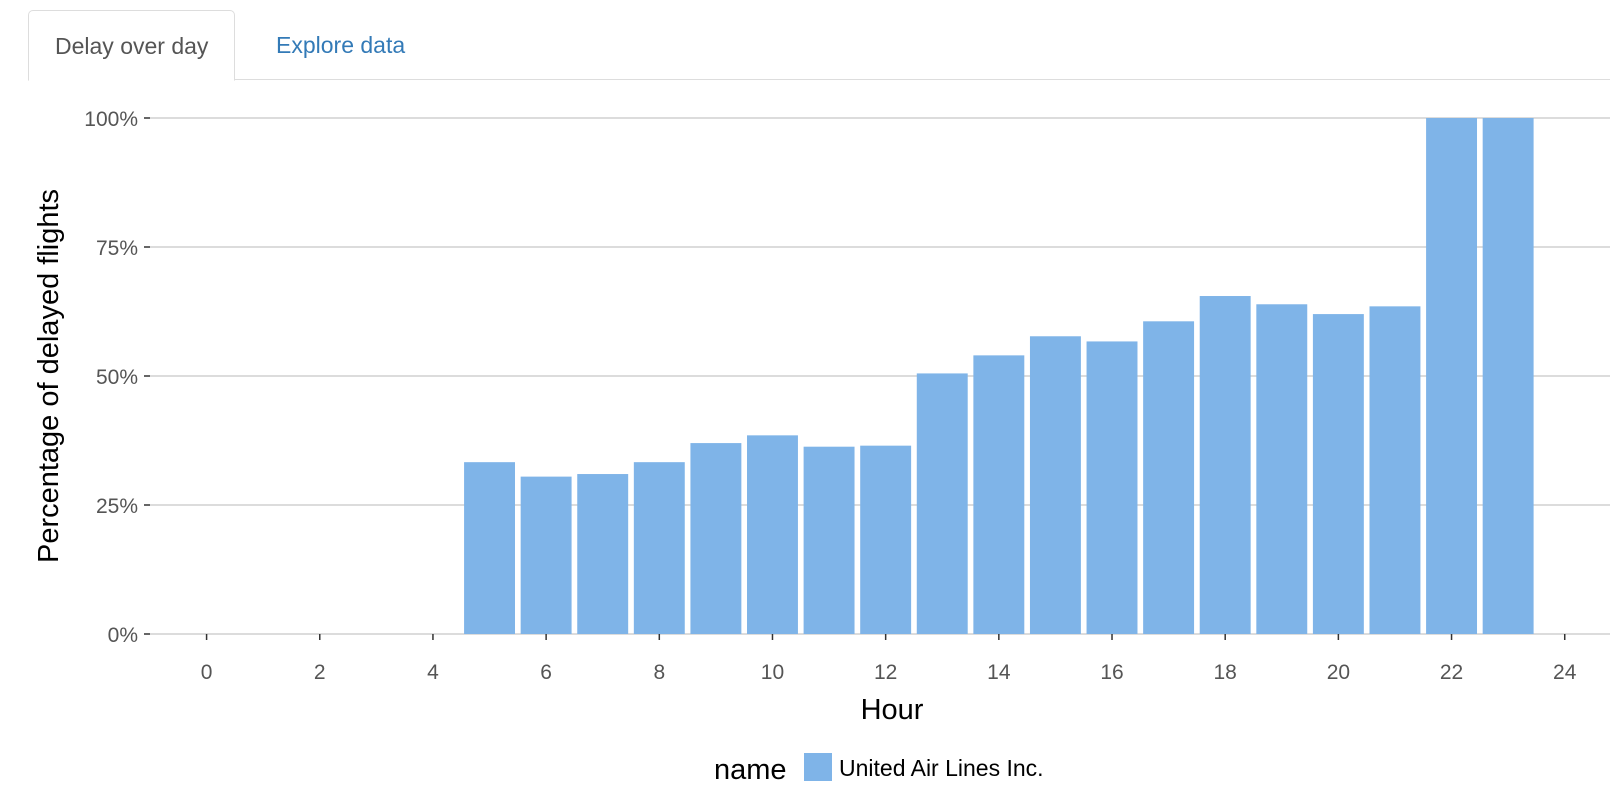 This screenshot has width=1610, height=795. Describe the element at coordinates (1565, 672) in the screenshot. I see `x-tick-label: 24` at that location.